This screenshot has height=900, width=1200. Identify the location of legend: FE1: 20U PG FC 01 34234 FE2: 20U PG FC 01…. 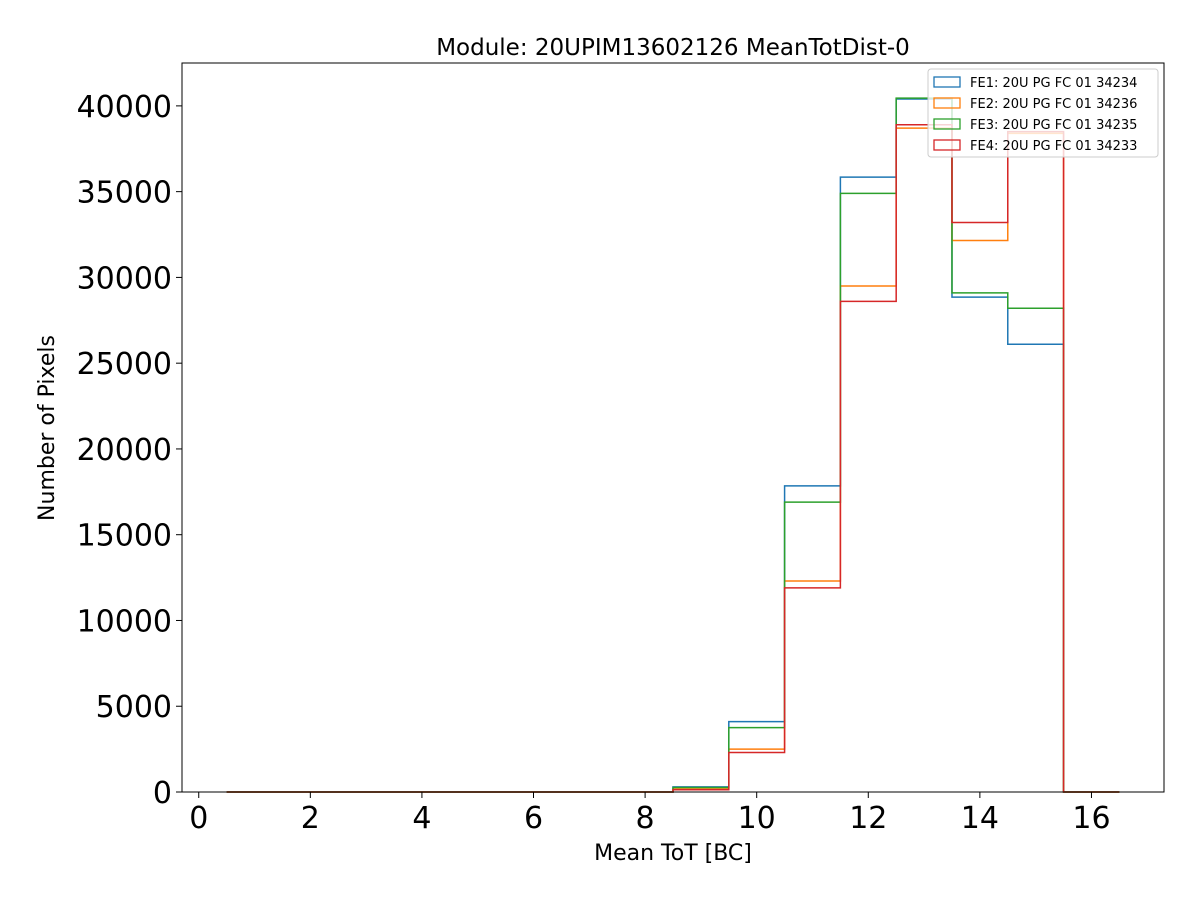
(1043, 113).